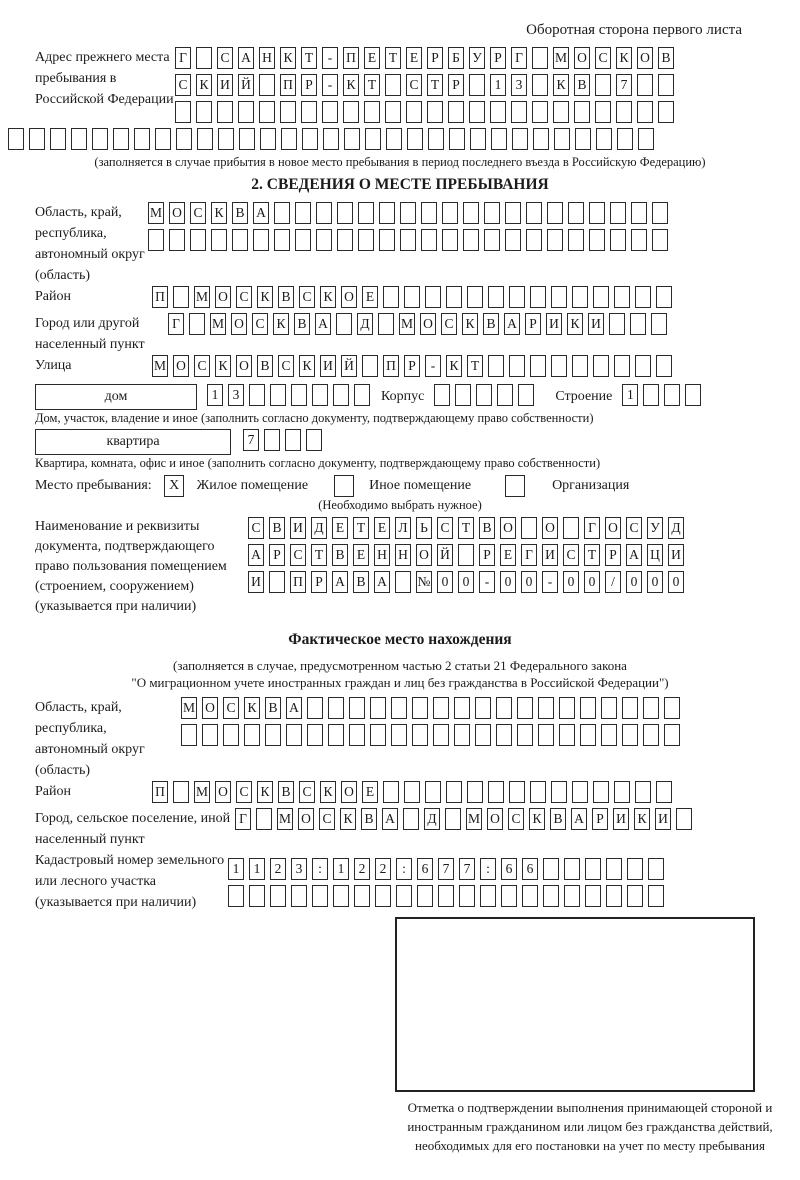  I want to click on char-box: Ц, so click(655, 555).